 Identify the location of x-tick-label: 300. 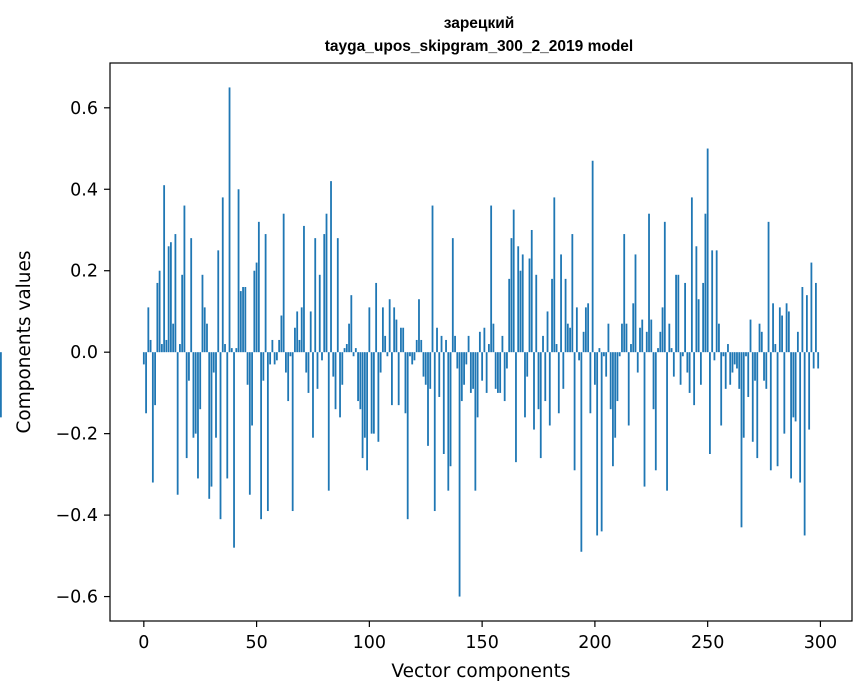
(820, 643).